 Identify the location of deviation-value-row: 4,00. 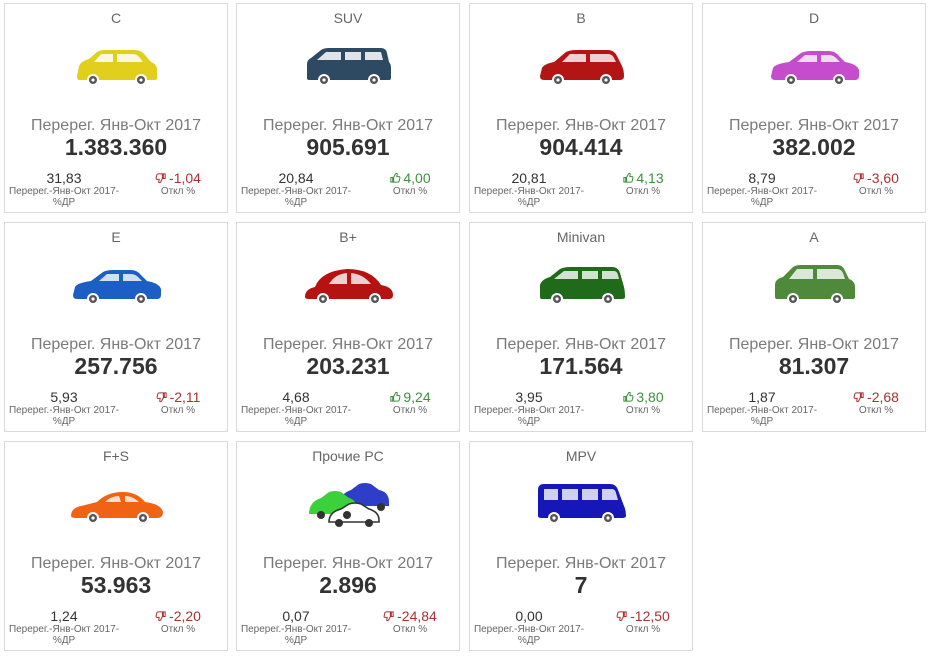
(410, 178).